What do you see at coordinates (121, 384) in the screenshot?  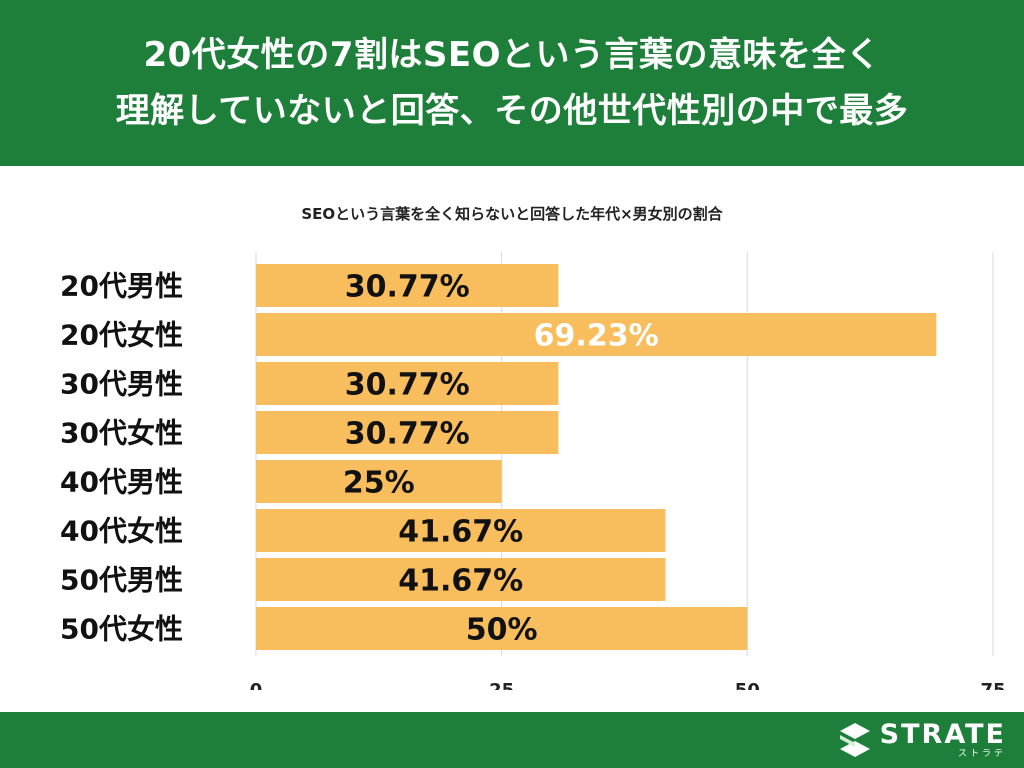 I see `category-label: 30代男性` at bounding box center [121, 384].